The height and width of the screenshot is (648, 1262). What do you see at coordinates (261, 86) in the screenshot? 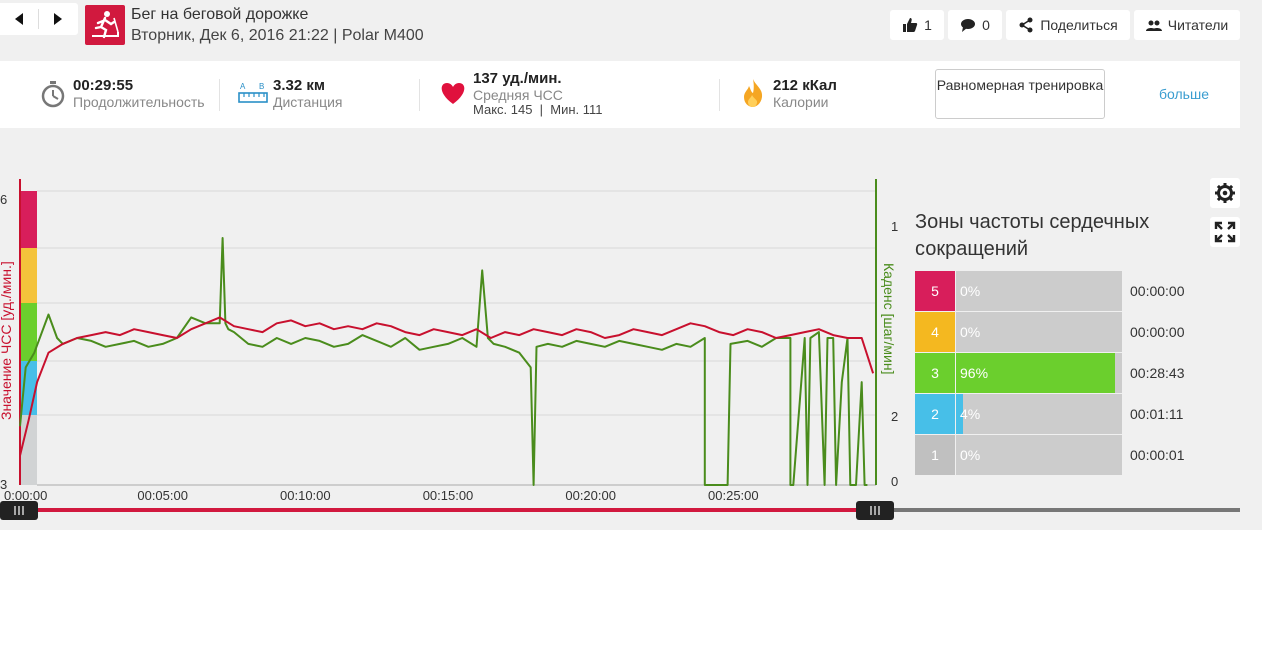
I see `svg-text: B` at bounding box center [261, 86].